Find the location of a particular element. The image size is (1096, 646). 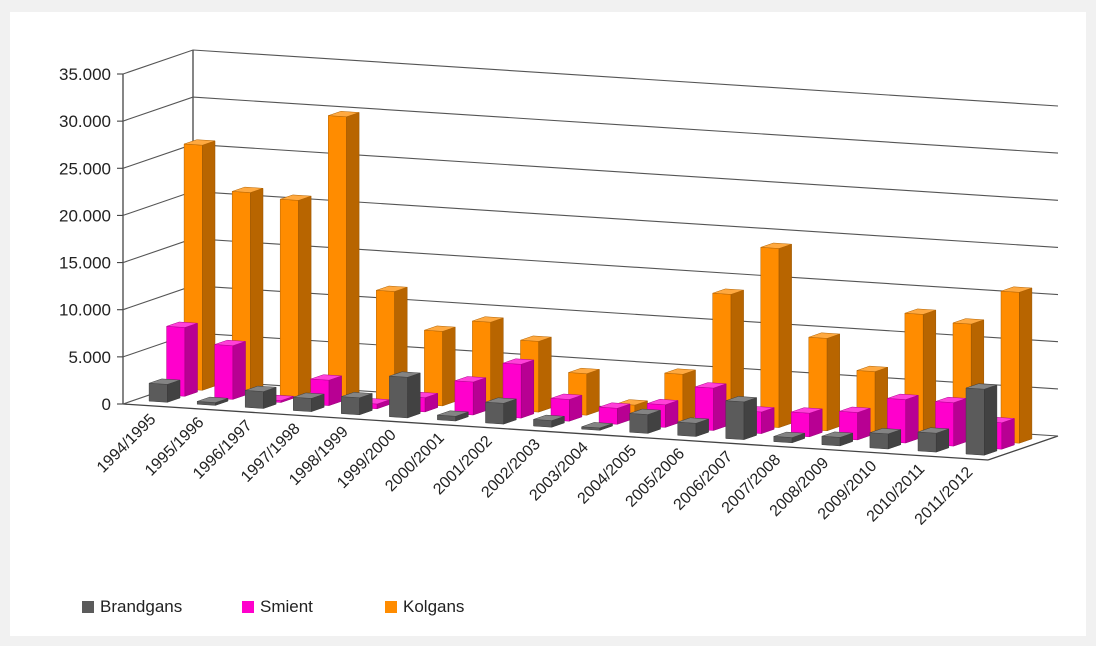

legend-label: Smient is located at coordinates (286, 606).